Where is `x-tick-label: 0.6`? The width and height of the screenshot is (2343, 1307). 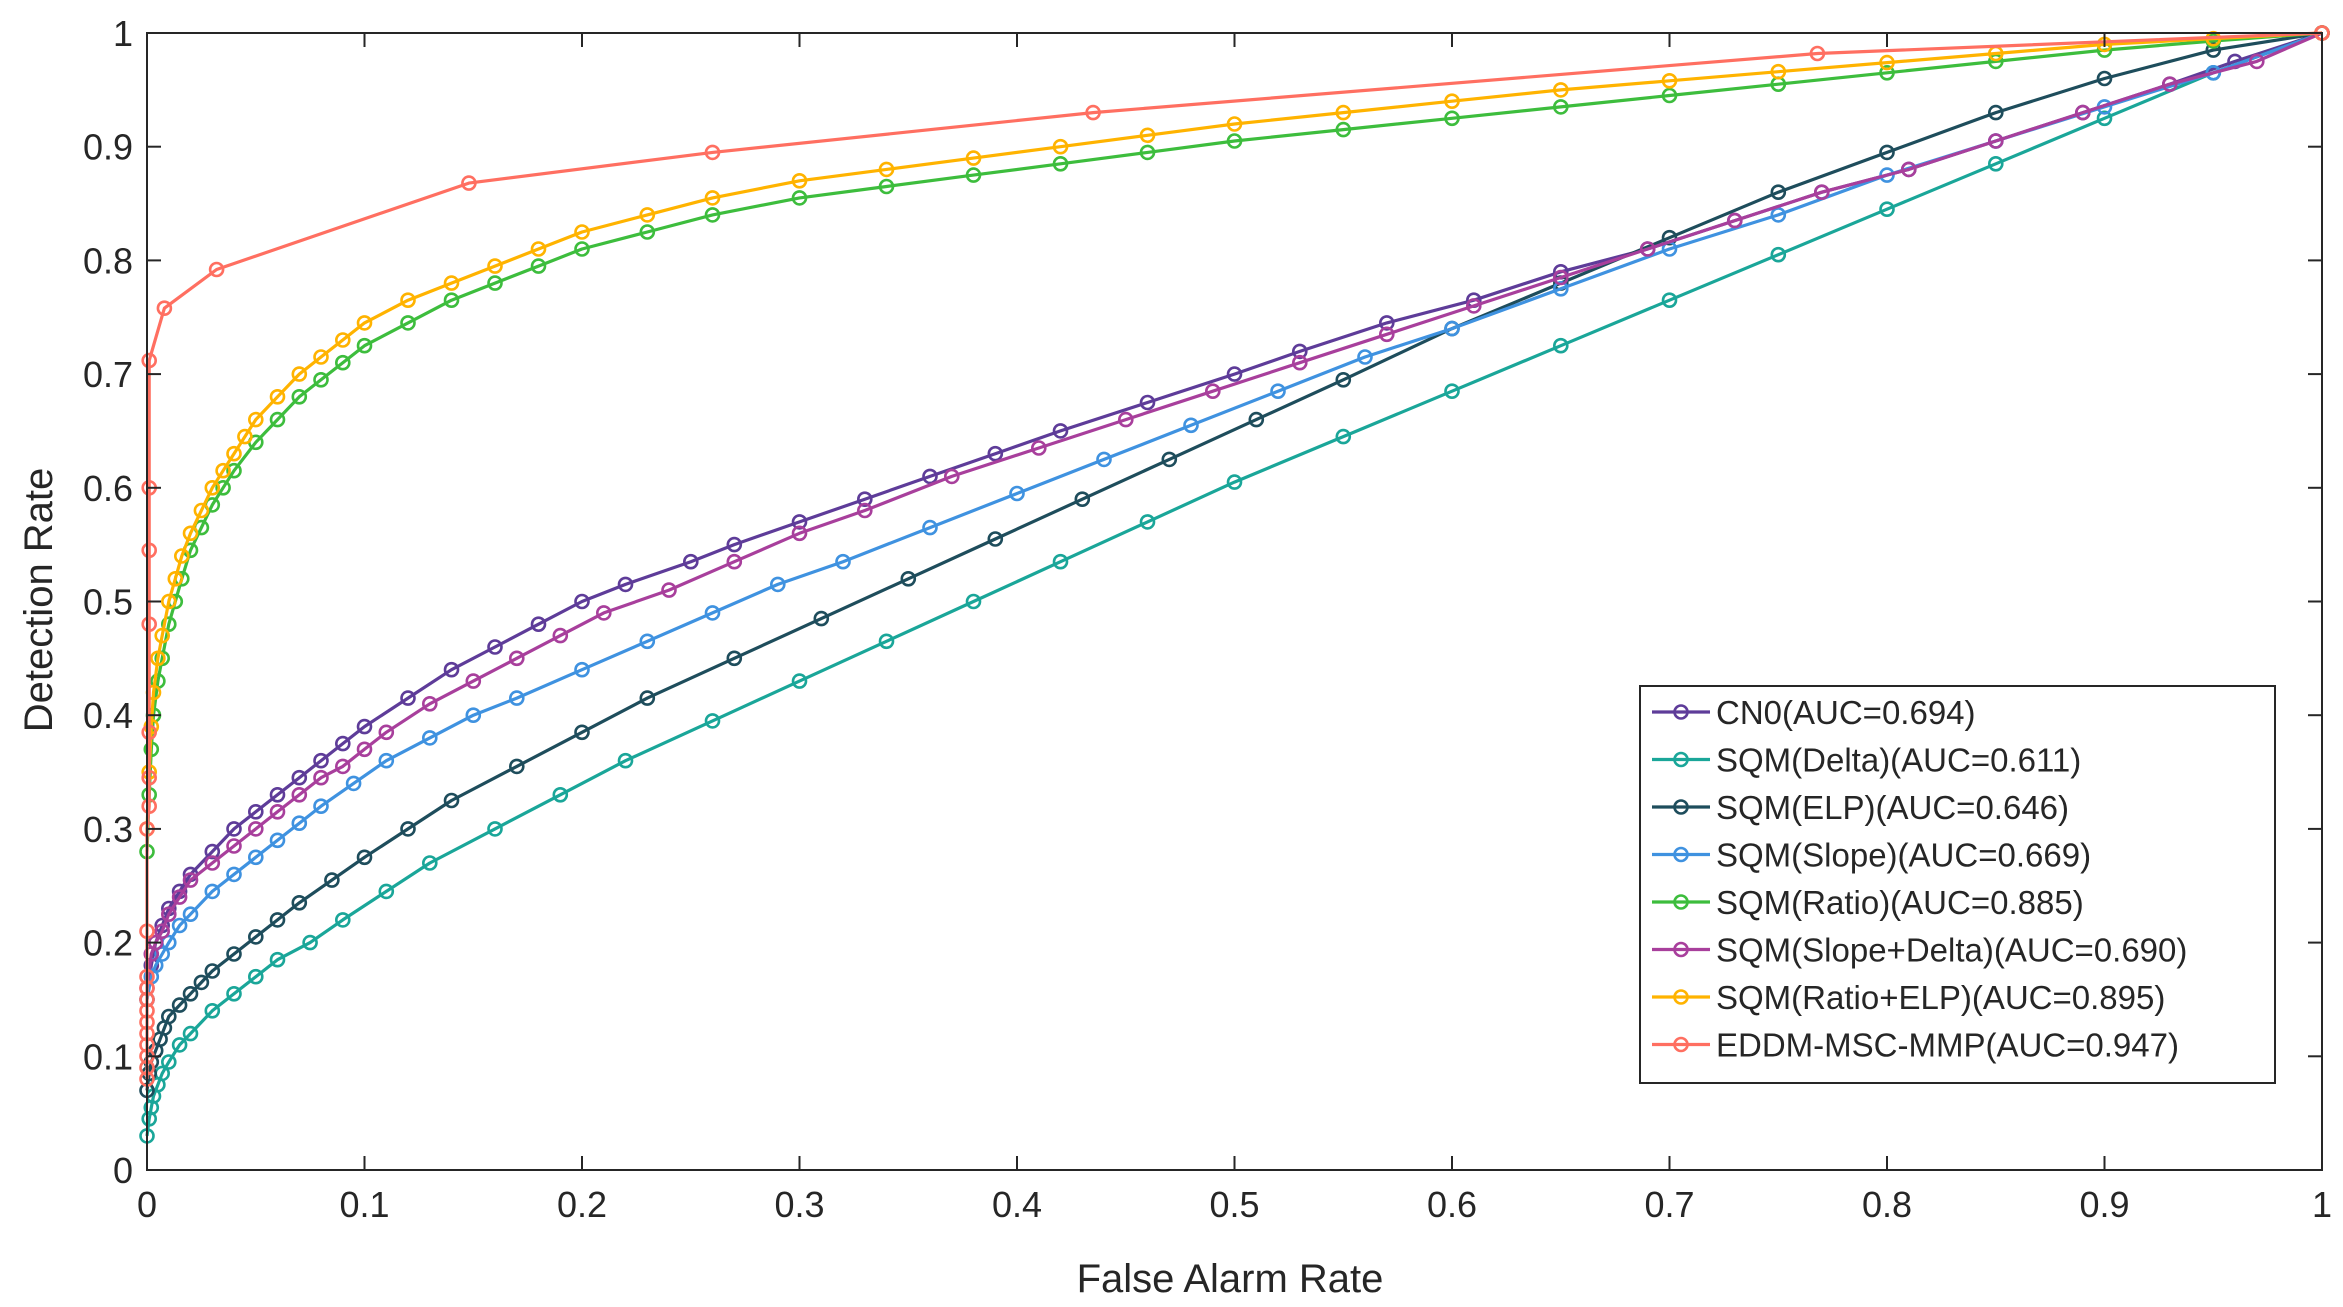
x-tick-label: 0.6 is located at coordinates (1452, 1204).